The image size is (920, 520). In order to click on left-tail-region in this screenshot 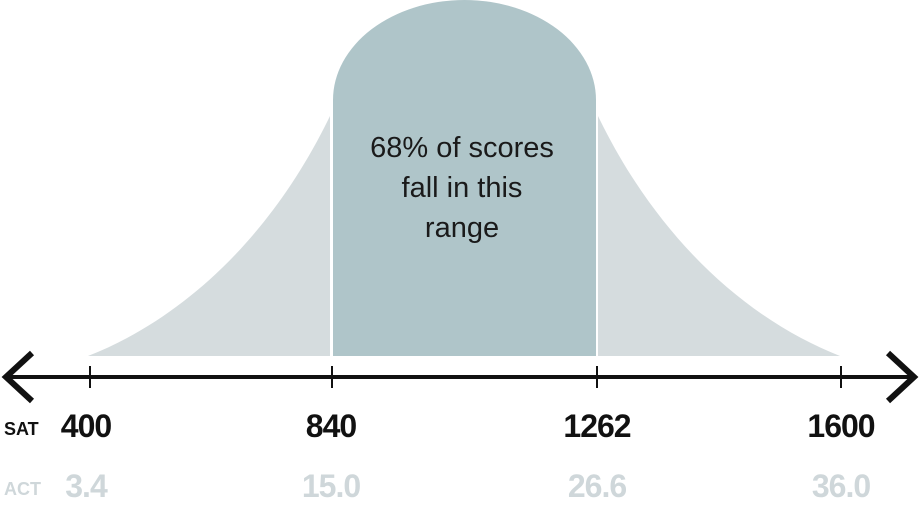, I will do `click(209, 236)`.